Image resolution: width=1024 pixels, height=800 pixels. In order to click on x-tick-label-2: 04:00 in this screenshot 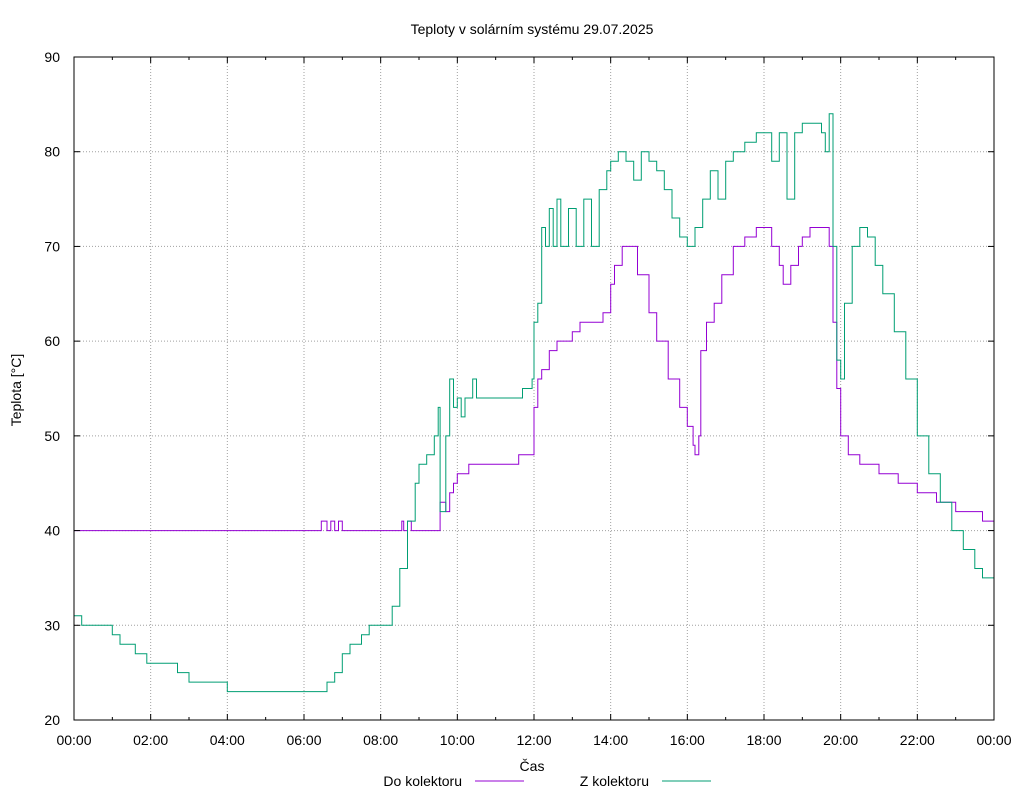, I will do `click(227, 740)`.